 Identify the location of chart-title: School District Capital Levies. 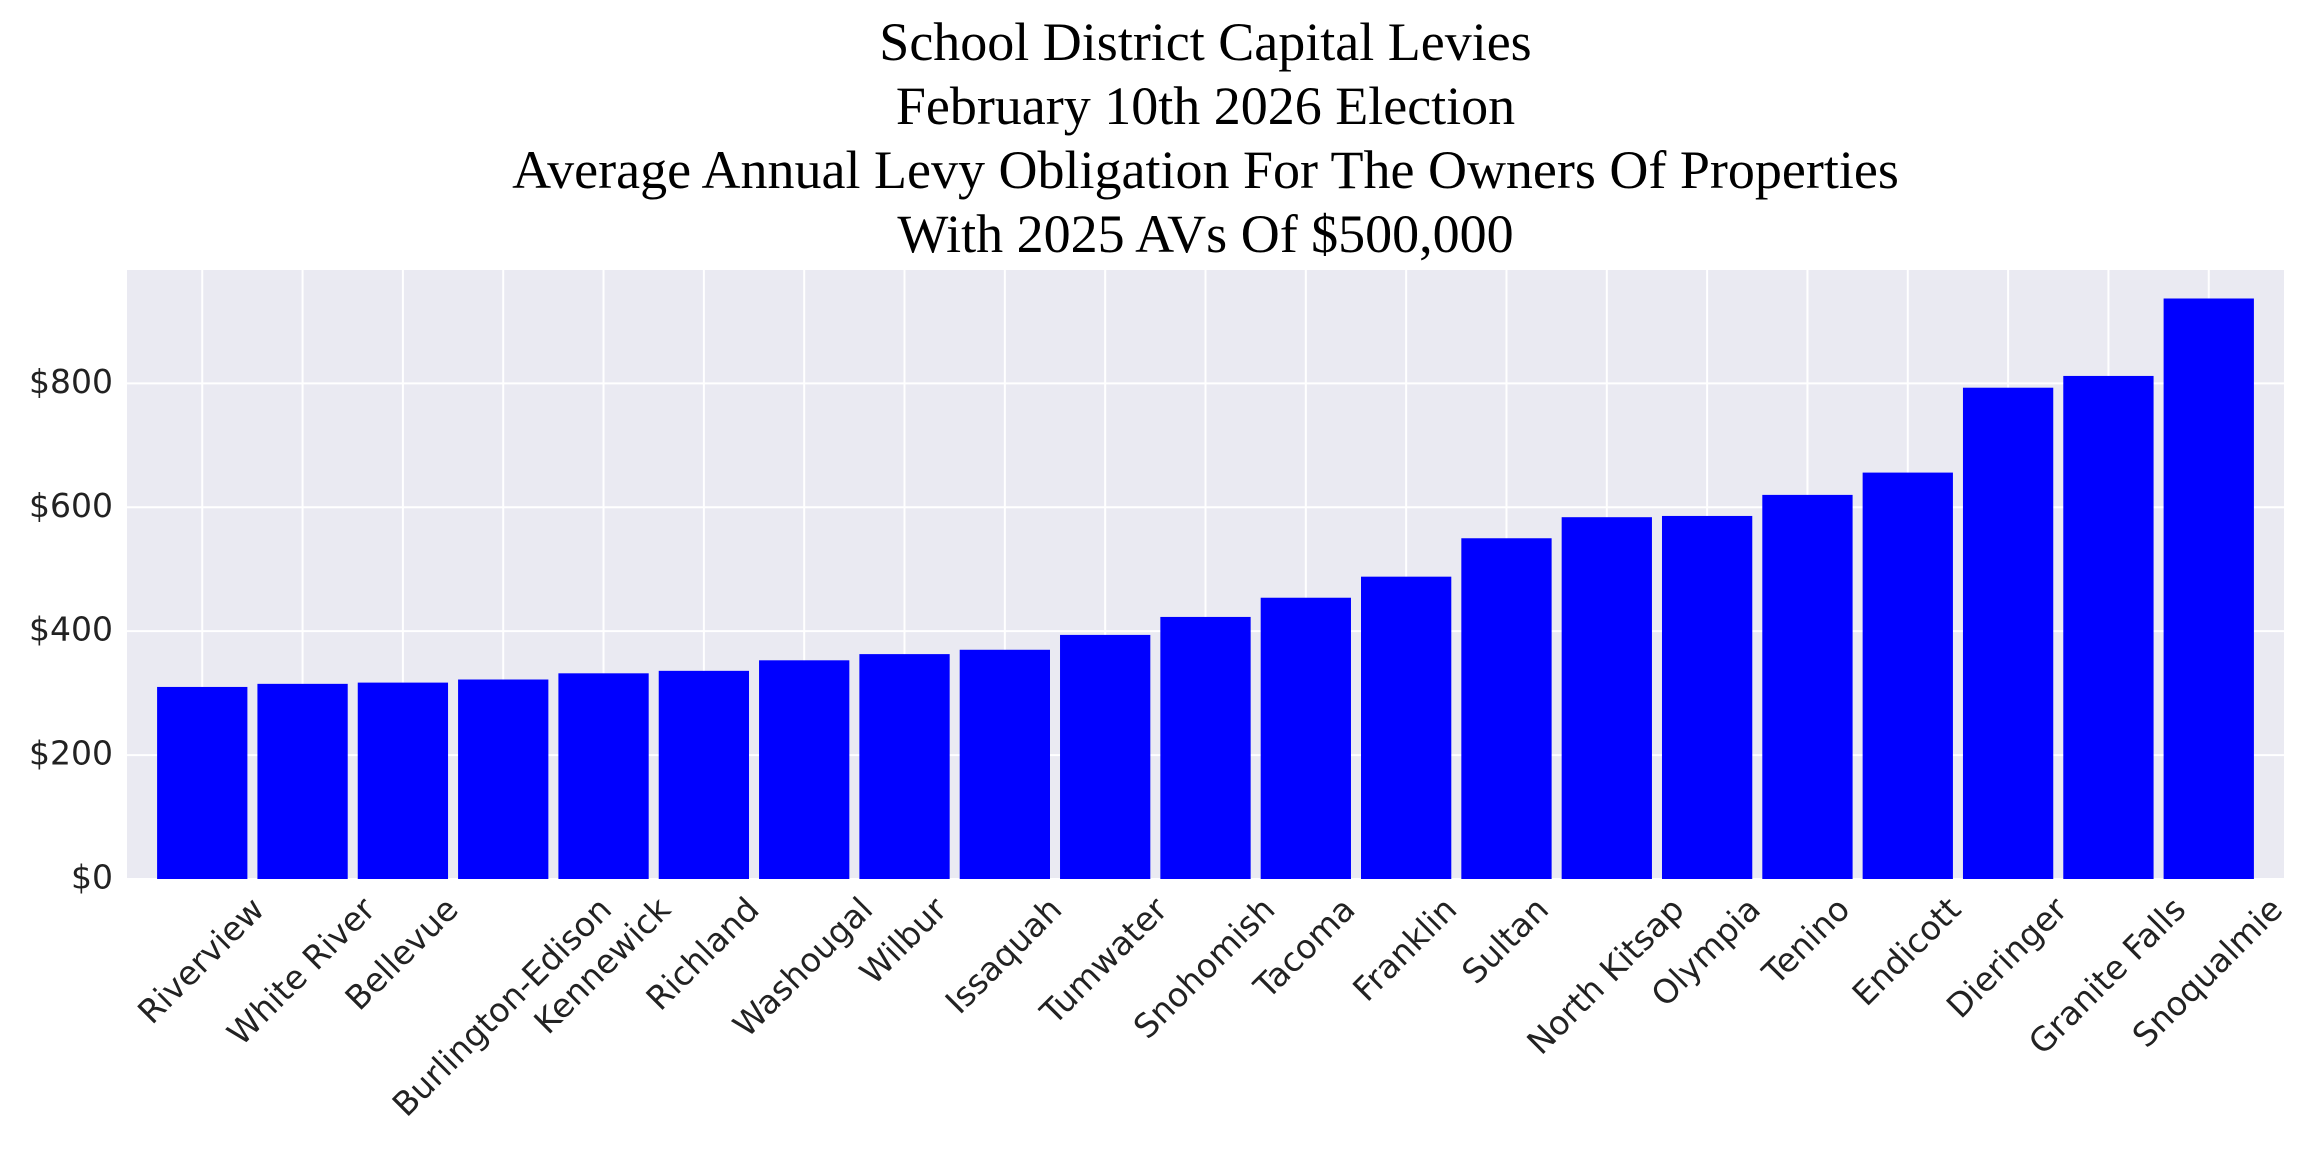
(1205, 42).